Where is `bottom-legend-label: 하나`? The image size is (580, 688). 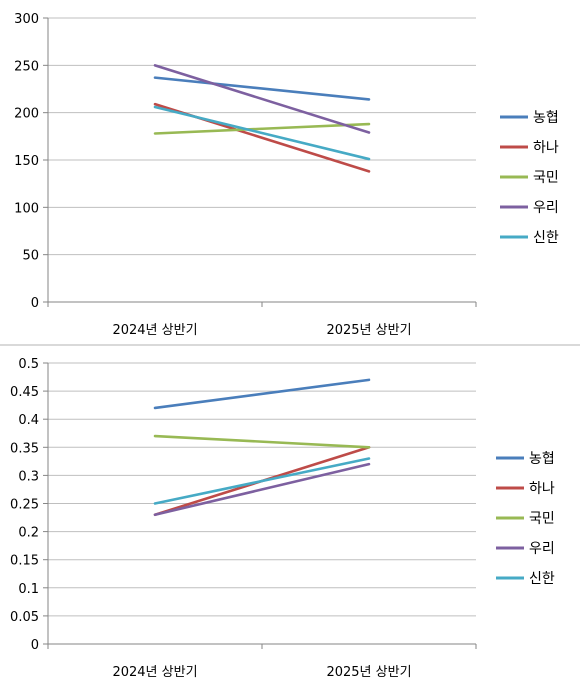
bottom-legend-label: 하나 is located at coordinates (542, 489).